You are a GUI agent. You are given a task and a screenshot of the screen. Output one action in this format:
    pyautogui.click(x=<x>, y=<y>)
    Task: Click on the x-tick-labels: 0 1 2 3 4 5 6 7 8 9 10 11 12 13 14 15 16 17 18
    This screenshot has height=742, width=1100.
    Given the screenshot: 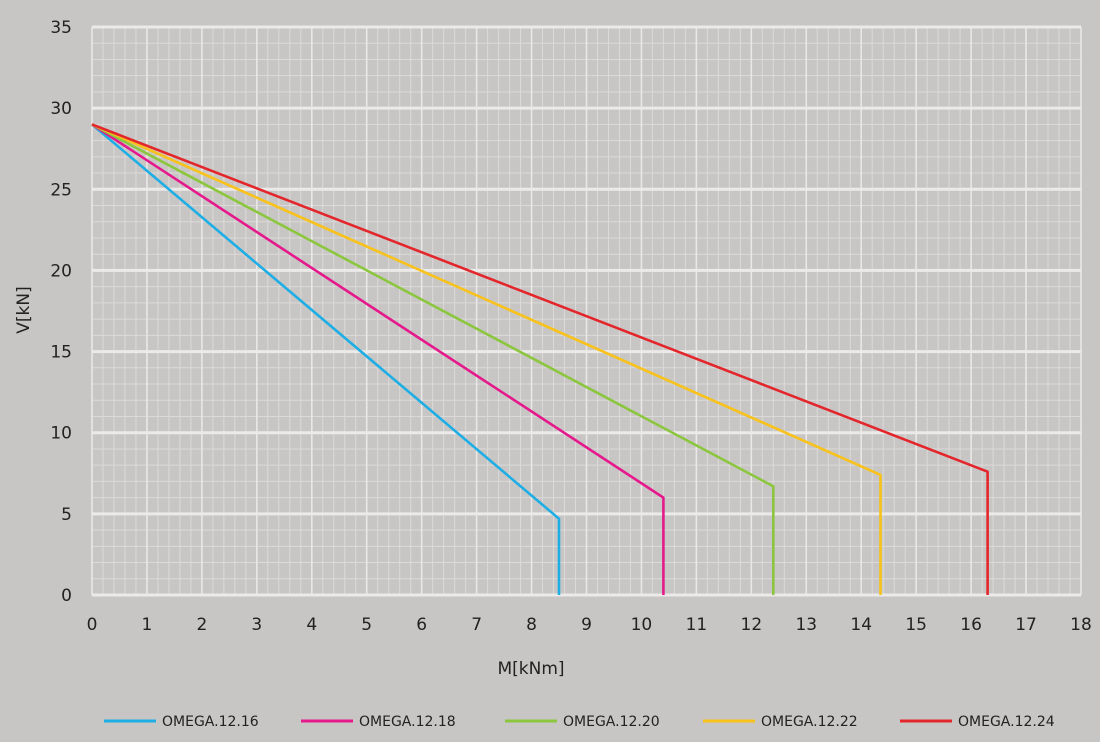 What is the action you would take?
    pyautogui.click(x=589, y=625)
    